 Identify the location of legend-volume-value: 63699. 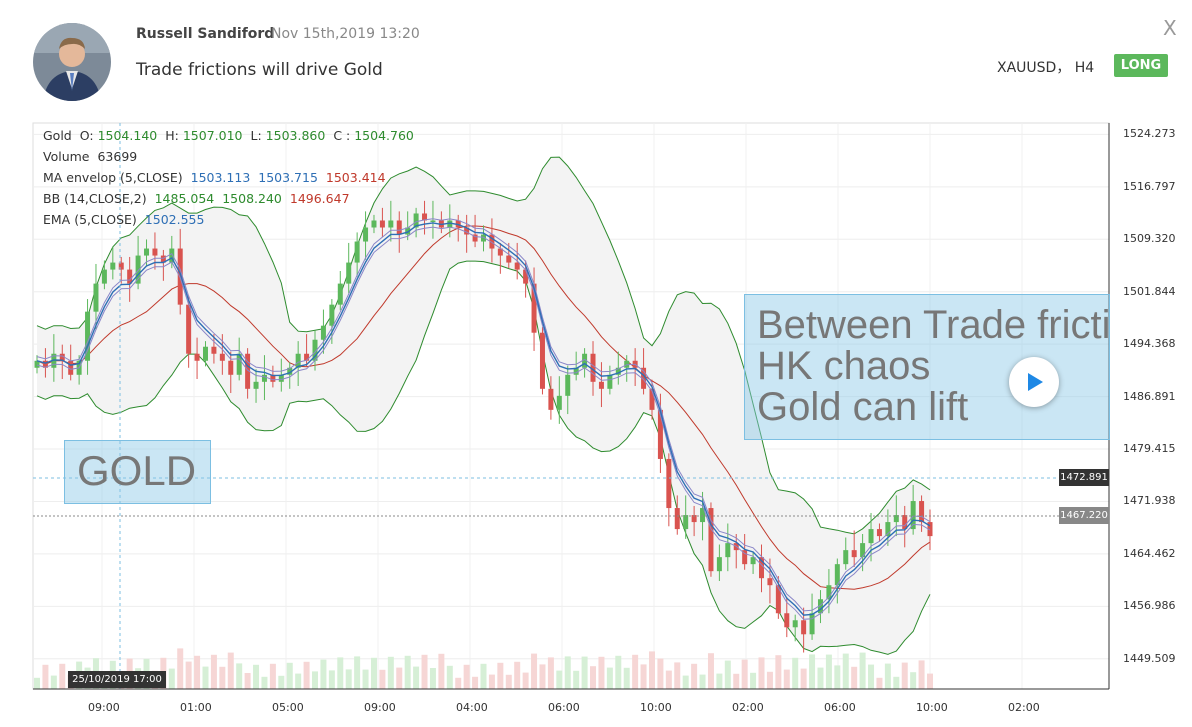
(117, 156).